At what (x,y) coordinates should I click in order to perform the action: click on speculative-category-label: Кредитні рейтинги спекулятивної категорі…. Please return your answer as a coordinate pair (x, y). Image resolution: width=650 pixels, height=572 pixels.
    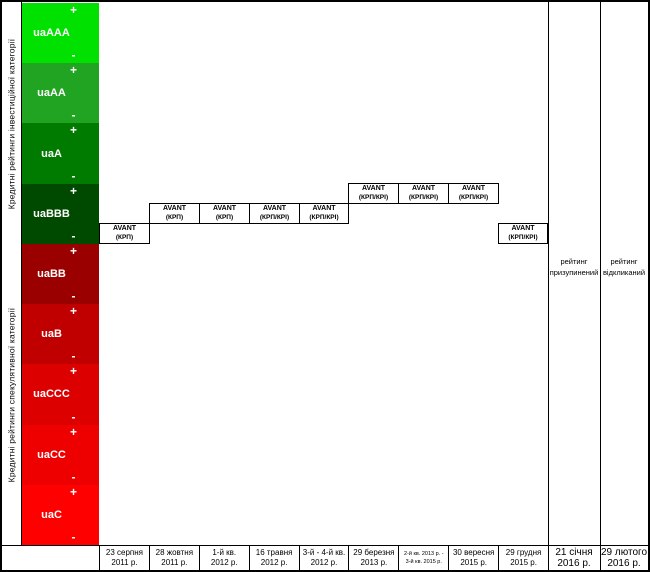
    Looking at the image, I should click on (11, 394).